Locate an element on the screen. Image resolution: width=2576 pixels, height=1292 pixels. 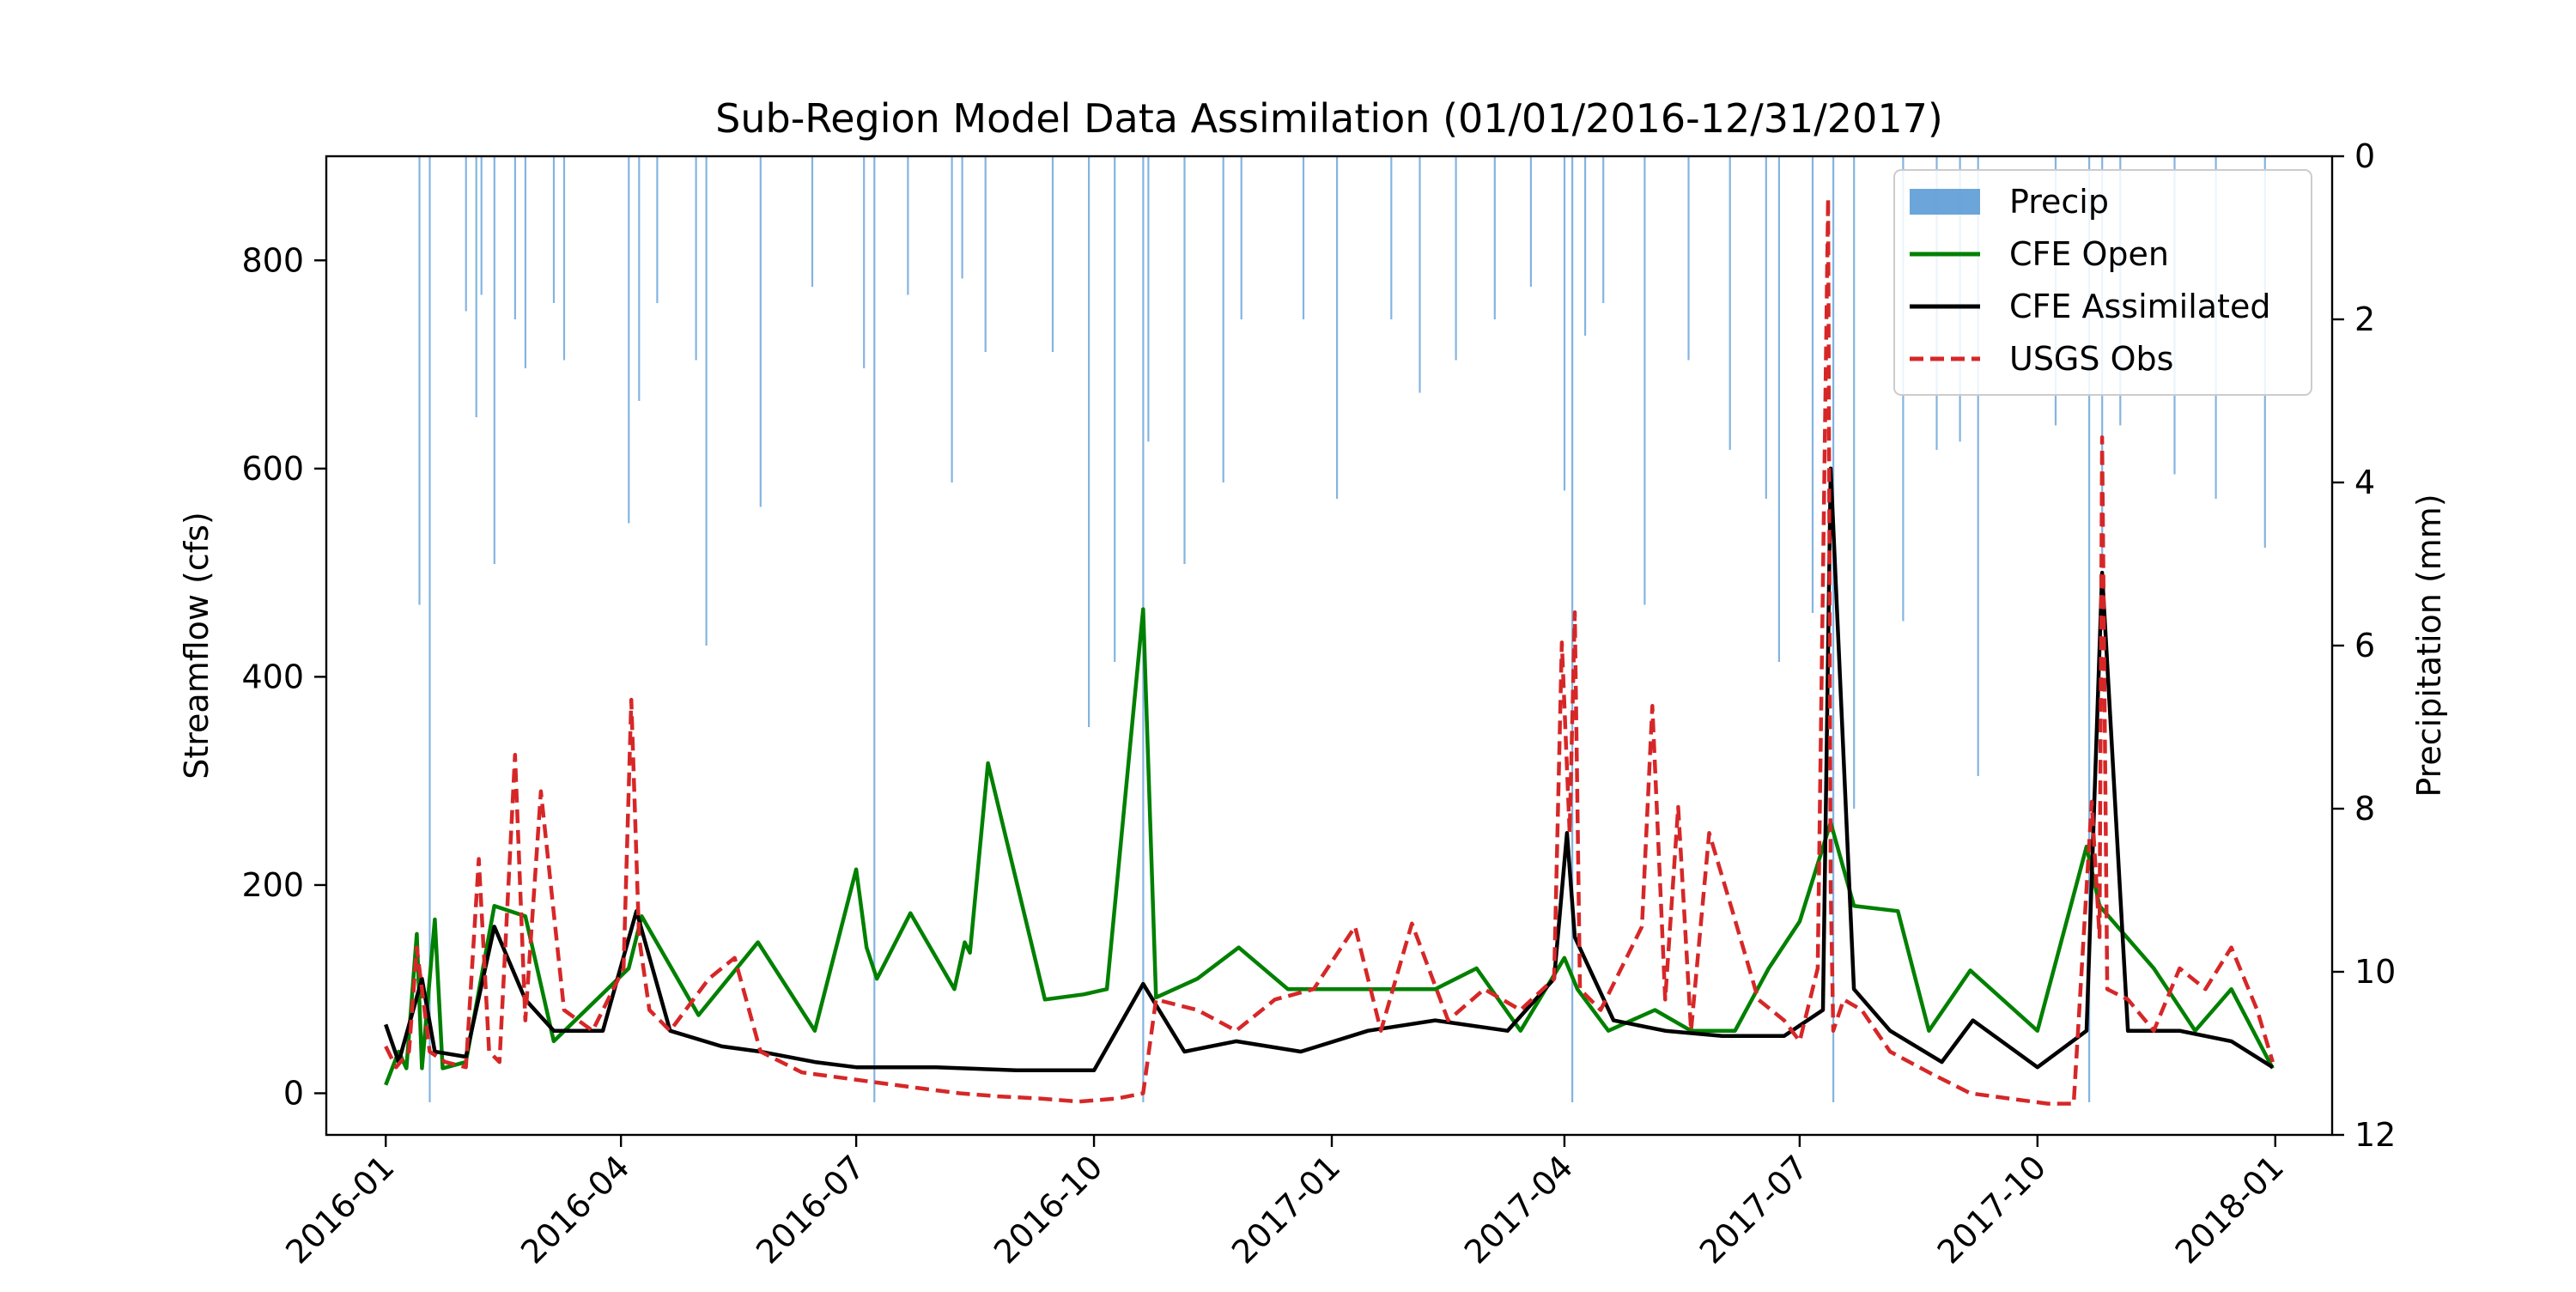
x-tick-label: 2017-10 is located at coordinates (1991, 1209).